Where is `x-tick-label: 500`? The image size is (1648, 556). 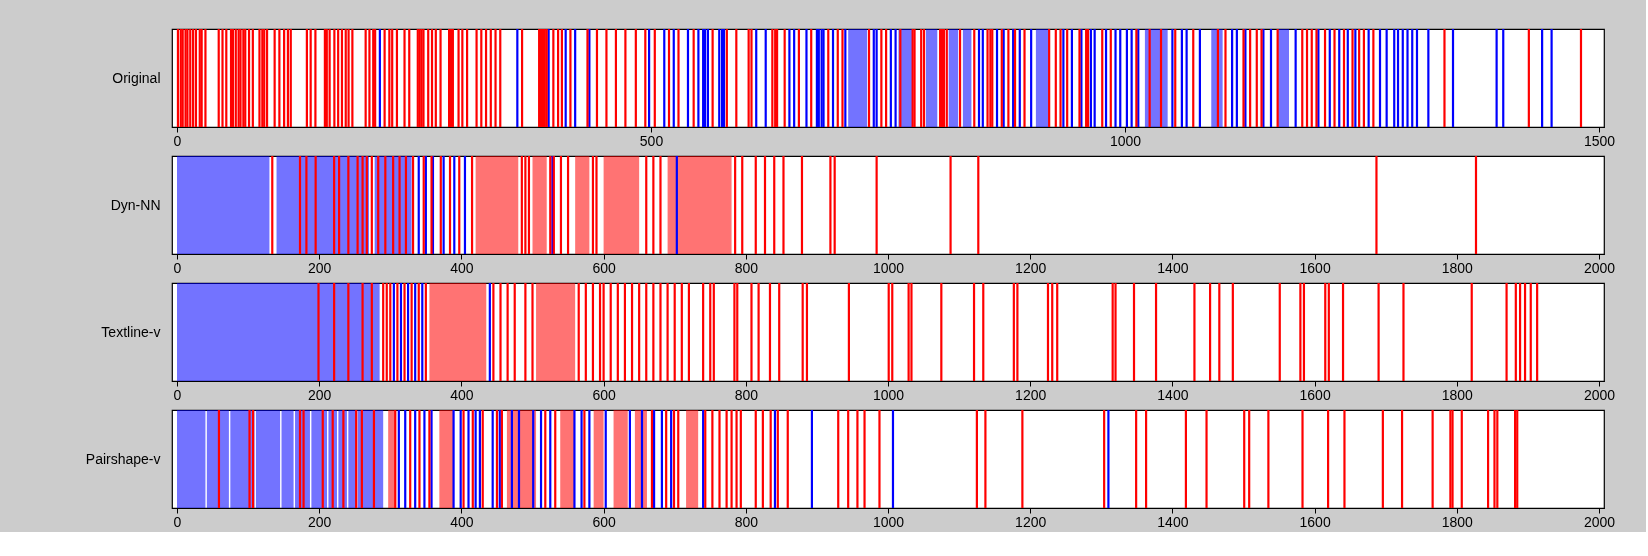
x-tick-label: 500 is located at coordinates (651, 140).